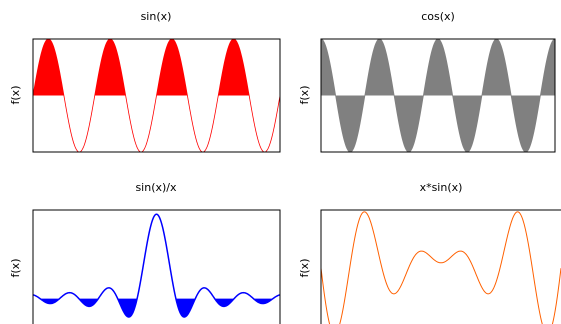 Image resolution: width=561 pixels, height=324 pixels. I want to click on subplot-sinc-title: sin(x)/x, so click(156, 187).